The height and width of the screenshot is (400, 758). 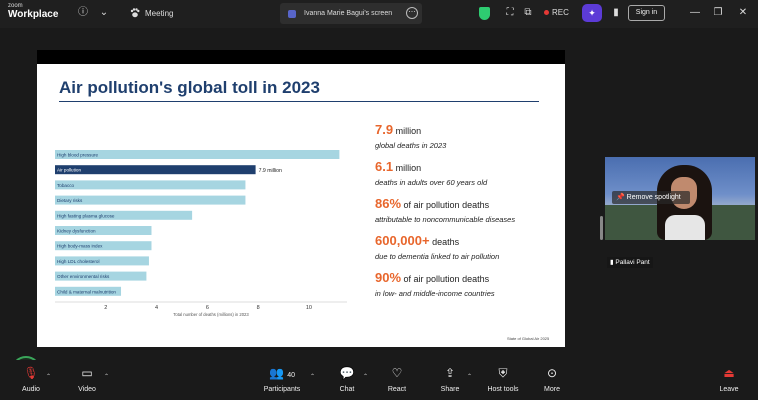 I want to click on more-dots-icon: ⊙, so click(x=552, y=373).